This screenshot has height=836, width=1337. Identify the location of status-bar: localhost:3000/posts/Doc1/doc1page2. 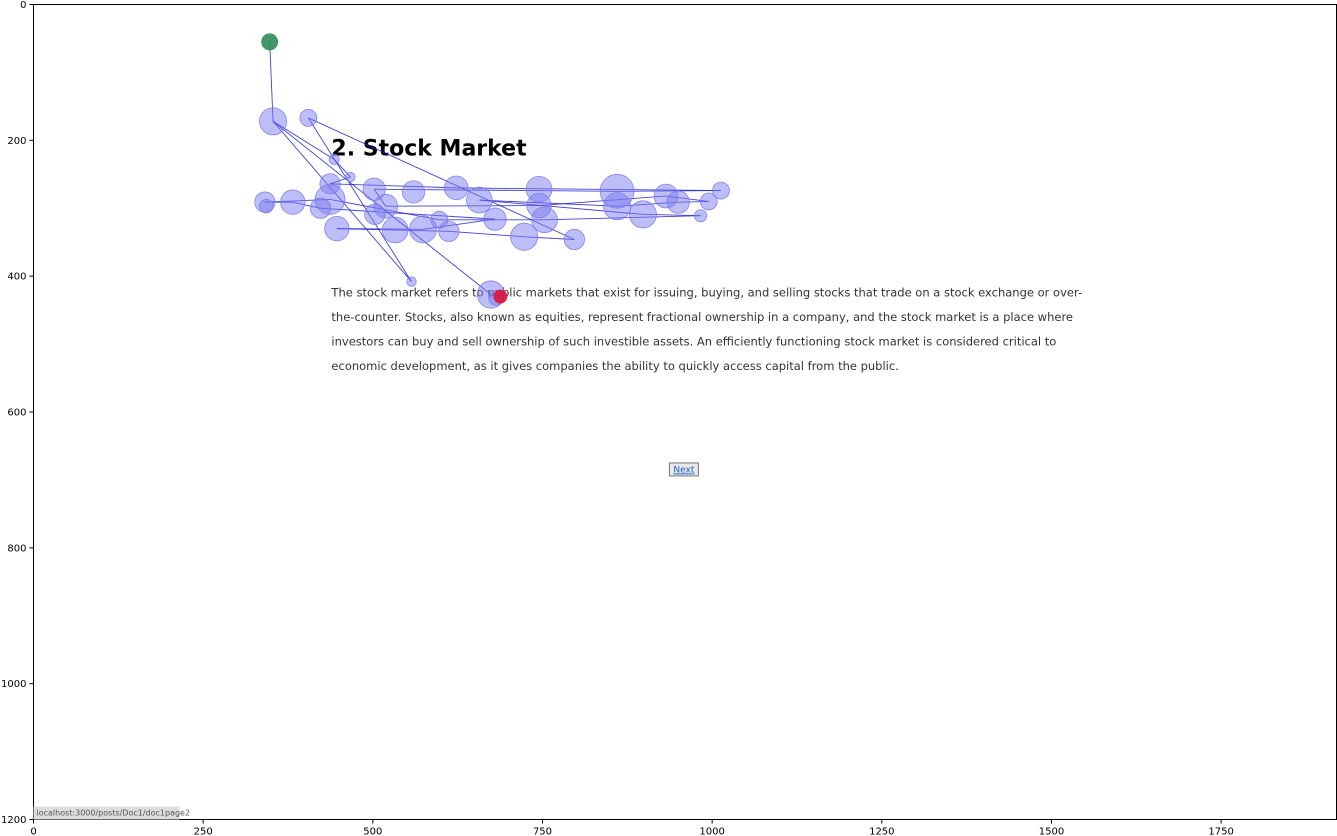
(112, 813).